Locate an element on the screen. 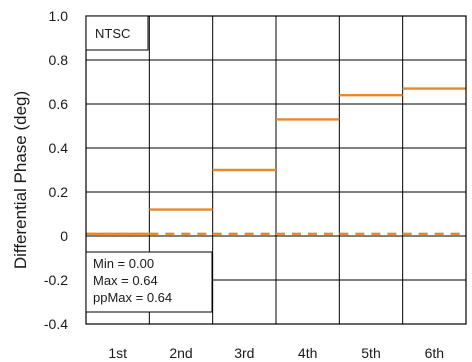 Image resolution: width=472 pixels, height=362 pixels. x-tick-label: 4th is located at coordinates (307, 353).